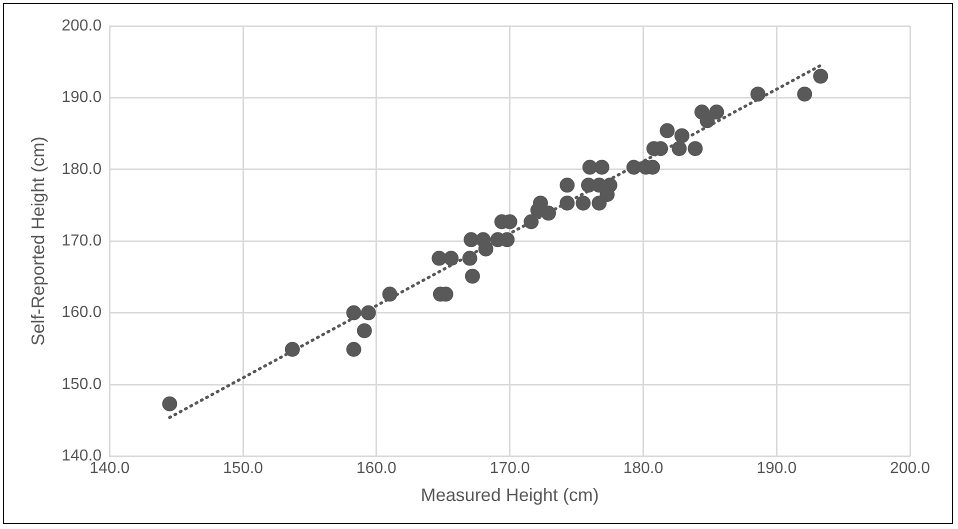 The image size is (958, 529). What do you see at coordinates (82, 97) in the screenshot?
I see `y-tick-label: 190.0` at bounding box center [82, 97].